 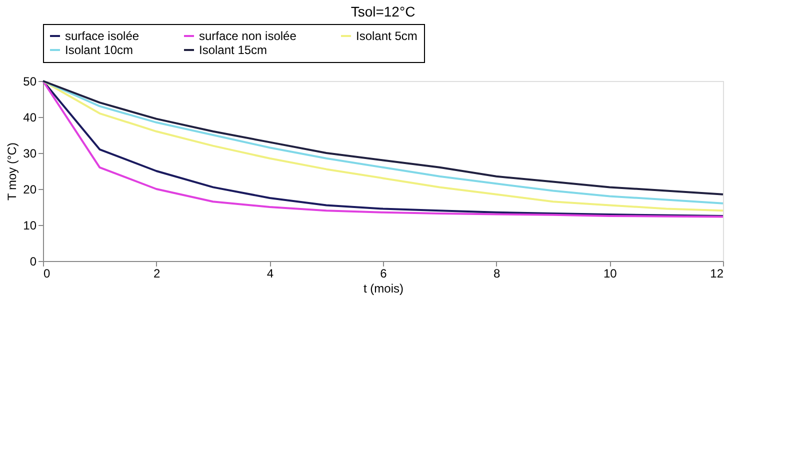 I want to click on legend-label: surface non isolée, so click(x=248, y=36).